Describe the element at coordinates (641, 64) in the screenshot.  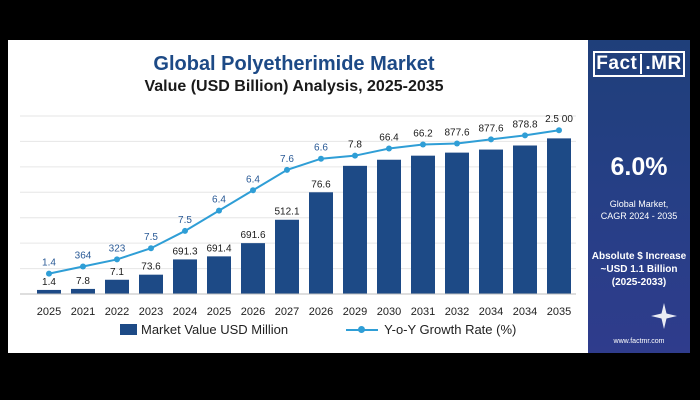
I see `logo-divider` at that location.